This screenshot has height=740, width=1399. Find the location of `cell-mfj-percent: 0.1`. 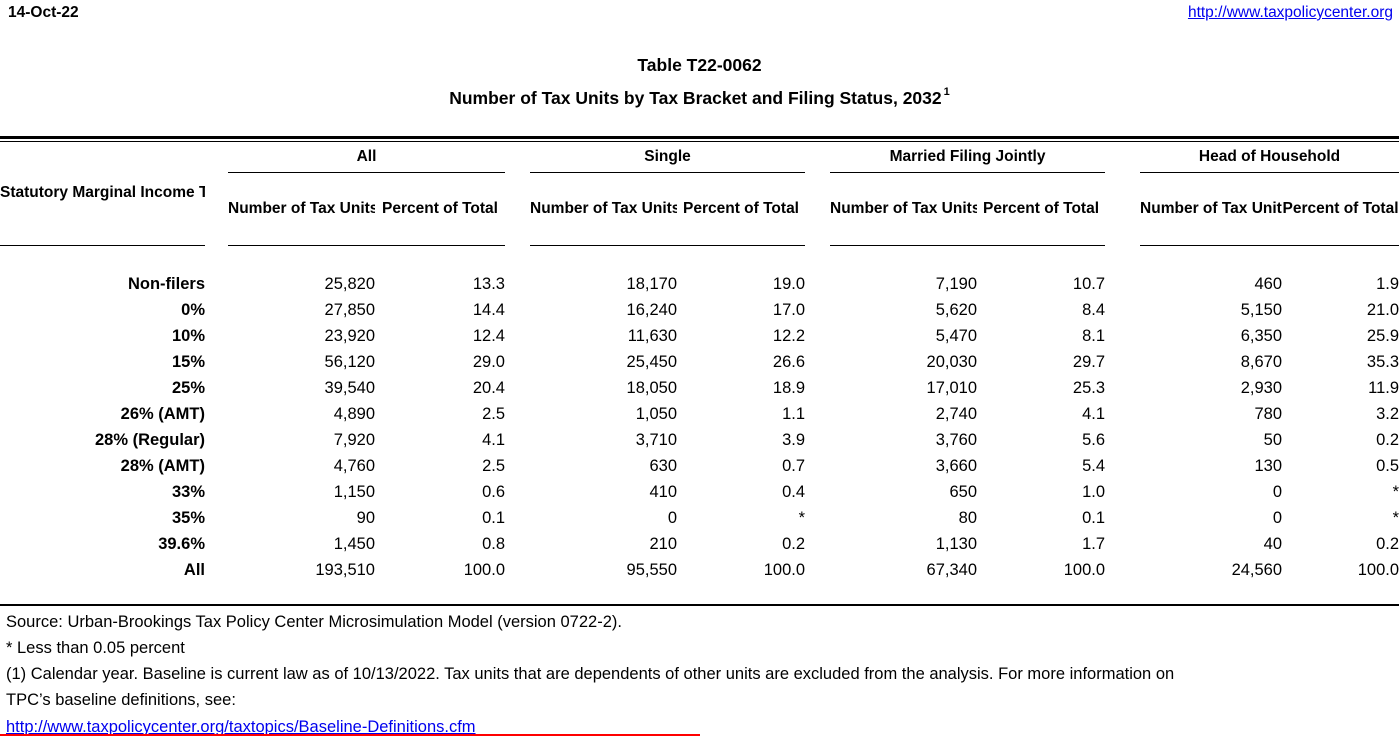

cell-mfj-percent: 0.1 is located at coordinates (1094, 518).